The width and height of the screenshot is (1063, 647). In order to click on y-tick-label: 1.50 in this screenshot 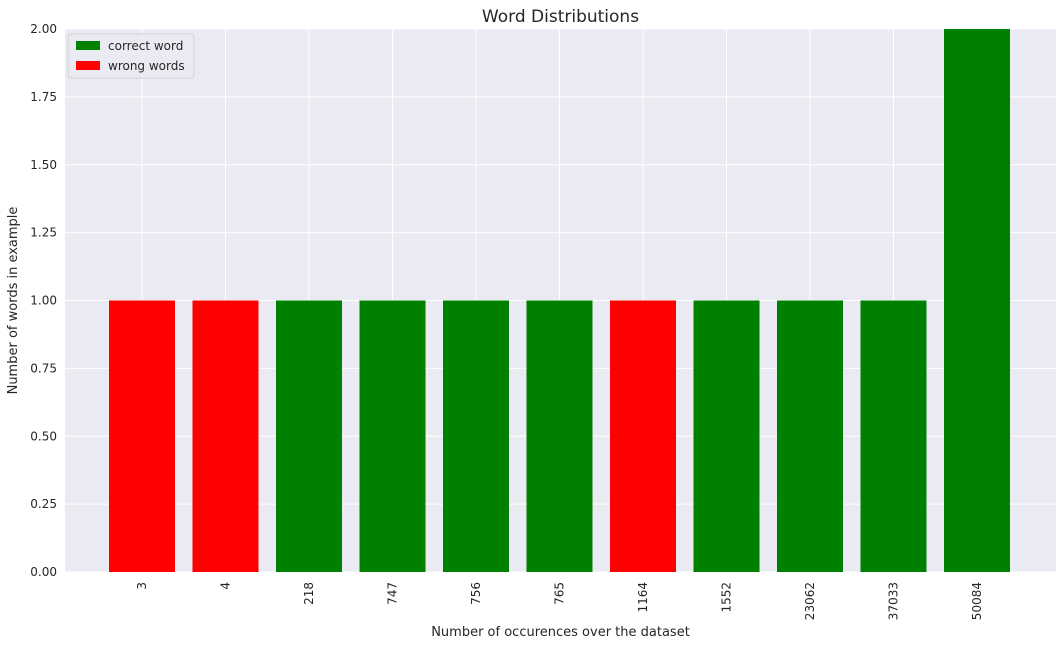, I will do `click(43, 165)`.